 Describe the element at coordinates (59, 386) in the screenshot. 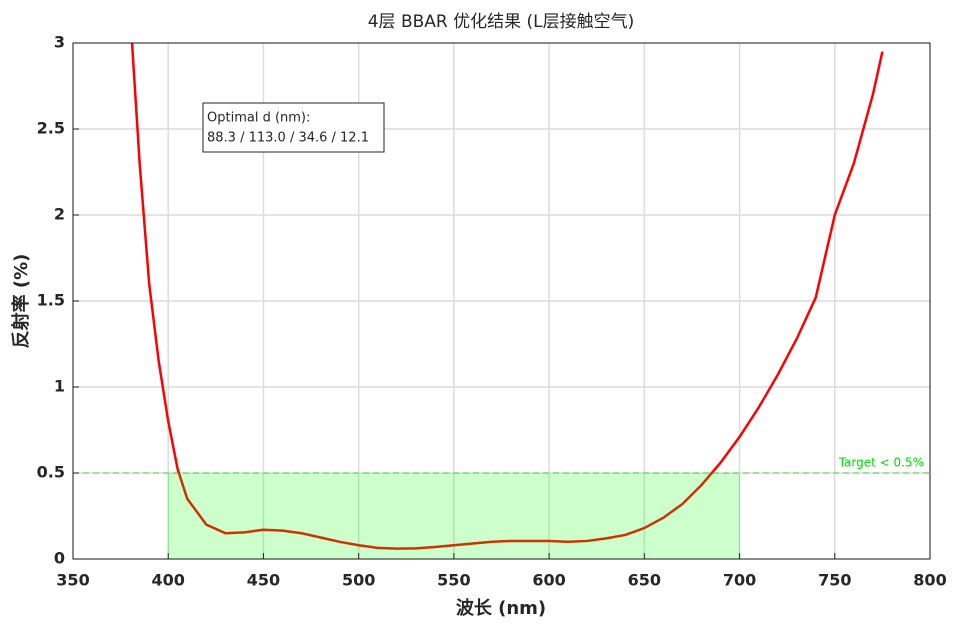

I see `y-tick-label: 1` at that location.